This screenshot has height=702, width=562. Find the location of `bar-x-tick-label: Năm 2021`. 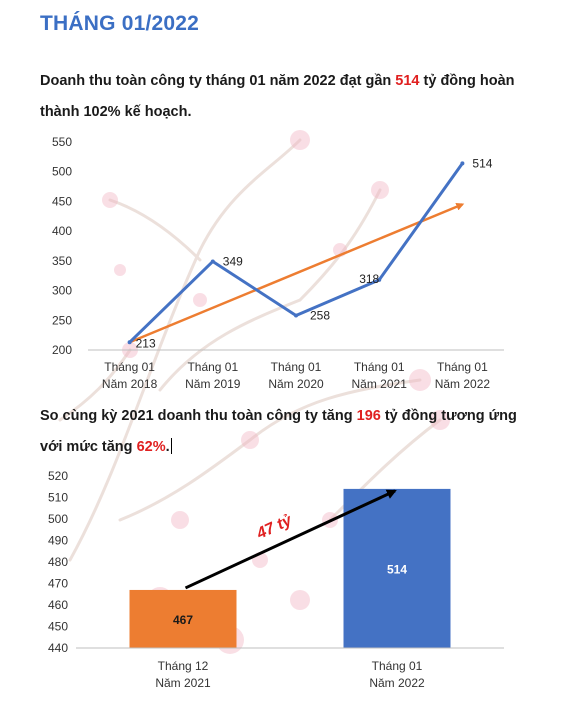

bar-x-tick-label: Năm 2021 is located at coordinates (183, 683).